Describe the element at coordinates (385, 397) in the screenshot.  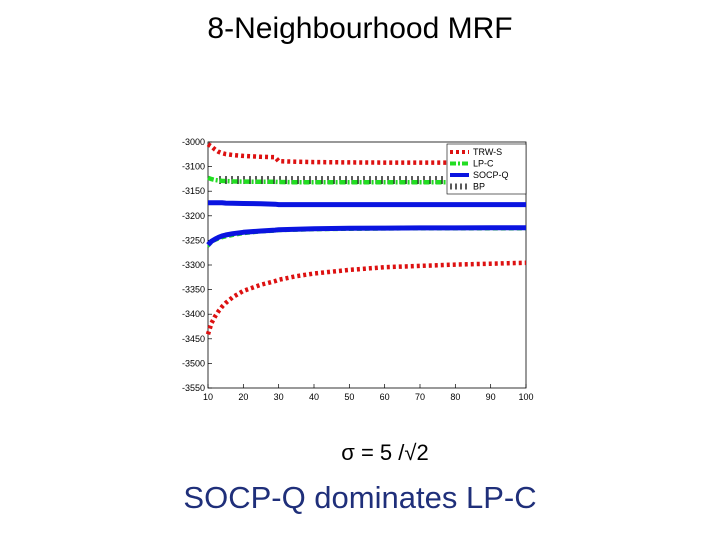
I see `x-tick-label: 60` at that location.